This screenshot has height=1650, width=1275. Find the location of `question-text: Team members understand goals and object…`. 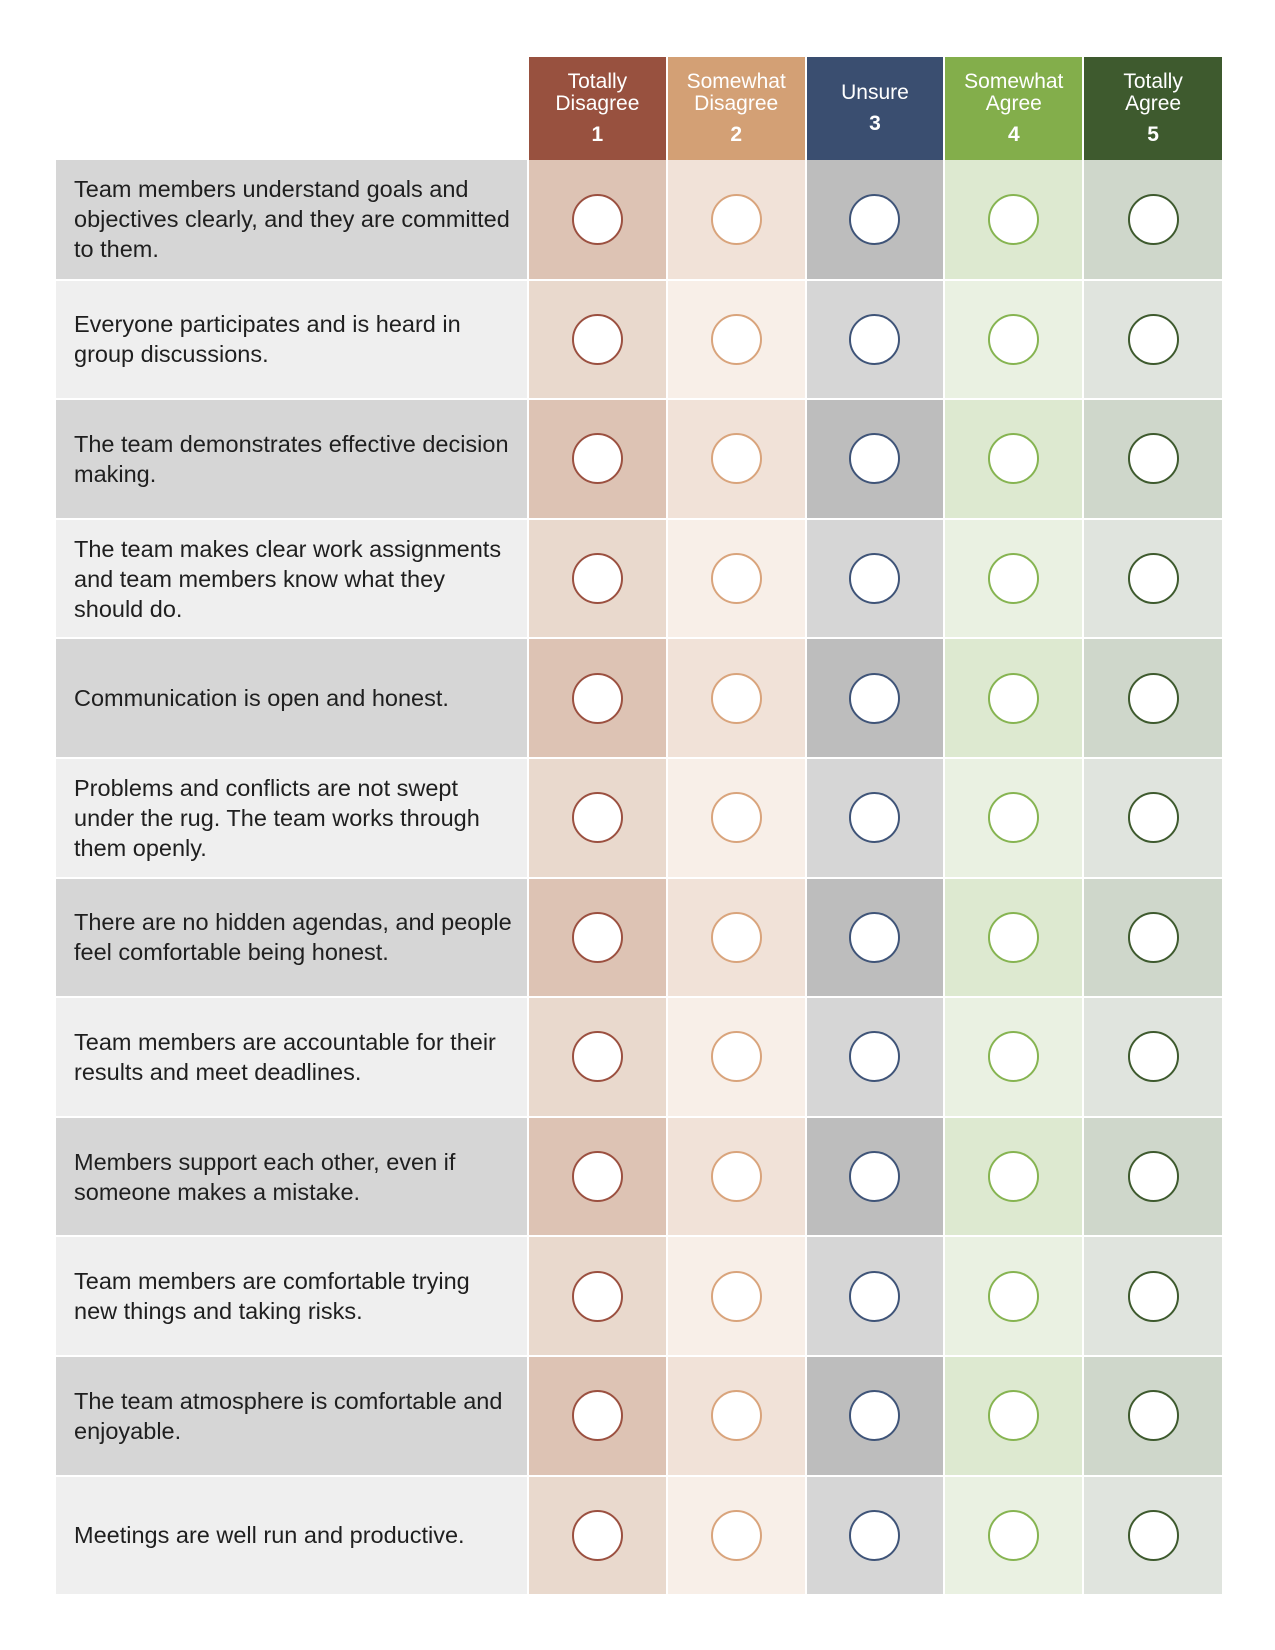

question-text: Team members understand goals and object… is located at coordinates (292, 220).